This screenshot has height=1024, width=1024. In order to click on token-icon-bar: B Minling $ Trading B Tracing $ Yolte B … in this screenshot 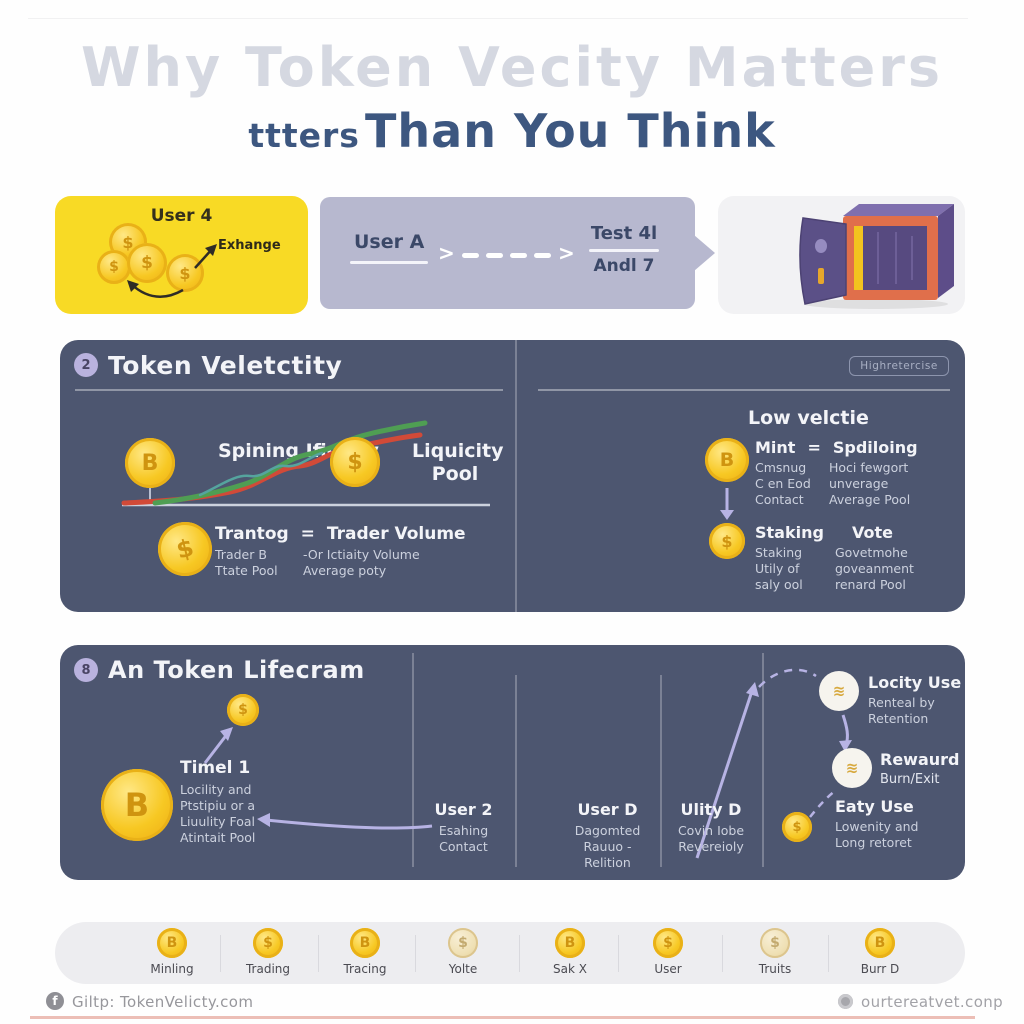, I will do `click(510, 953)`.